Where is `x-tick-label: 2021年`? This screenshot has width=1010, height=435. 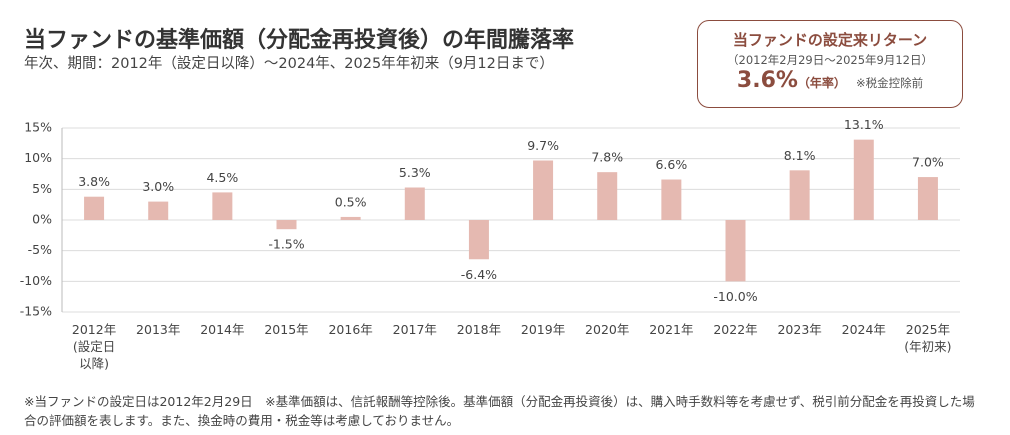
x-tick-label: 2021年 is located at coordinates (671, 329).